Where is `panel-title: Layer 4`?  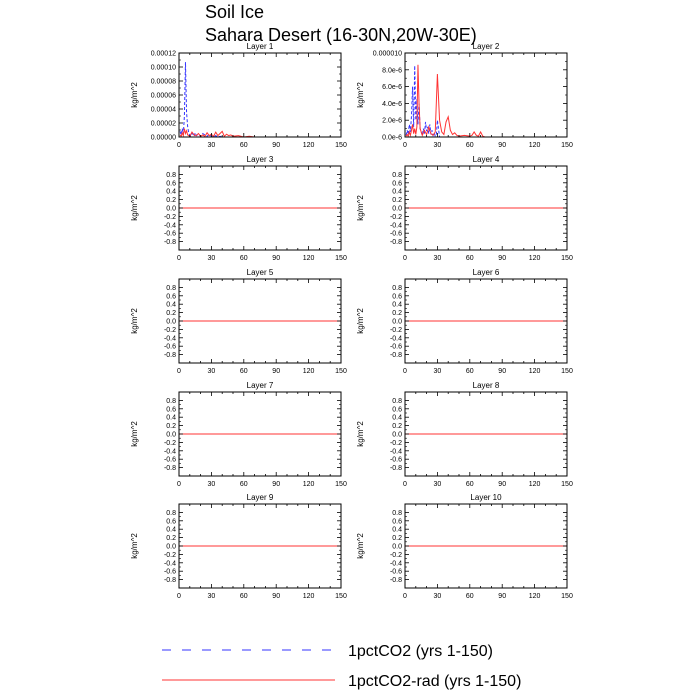
panel-title: Layer 4 is located at coordinates (486, 159).